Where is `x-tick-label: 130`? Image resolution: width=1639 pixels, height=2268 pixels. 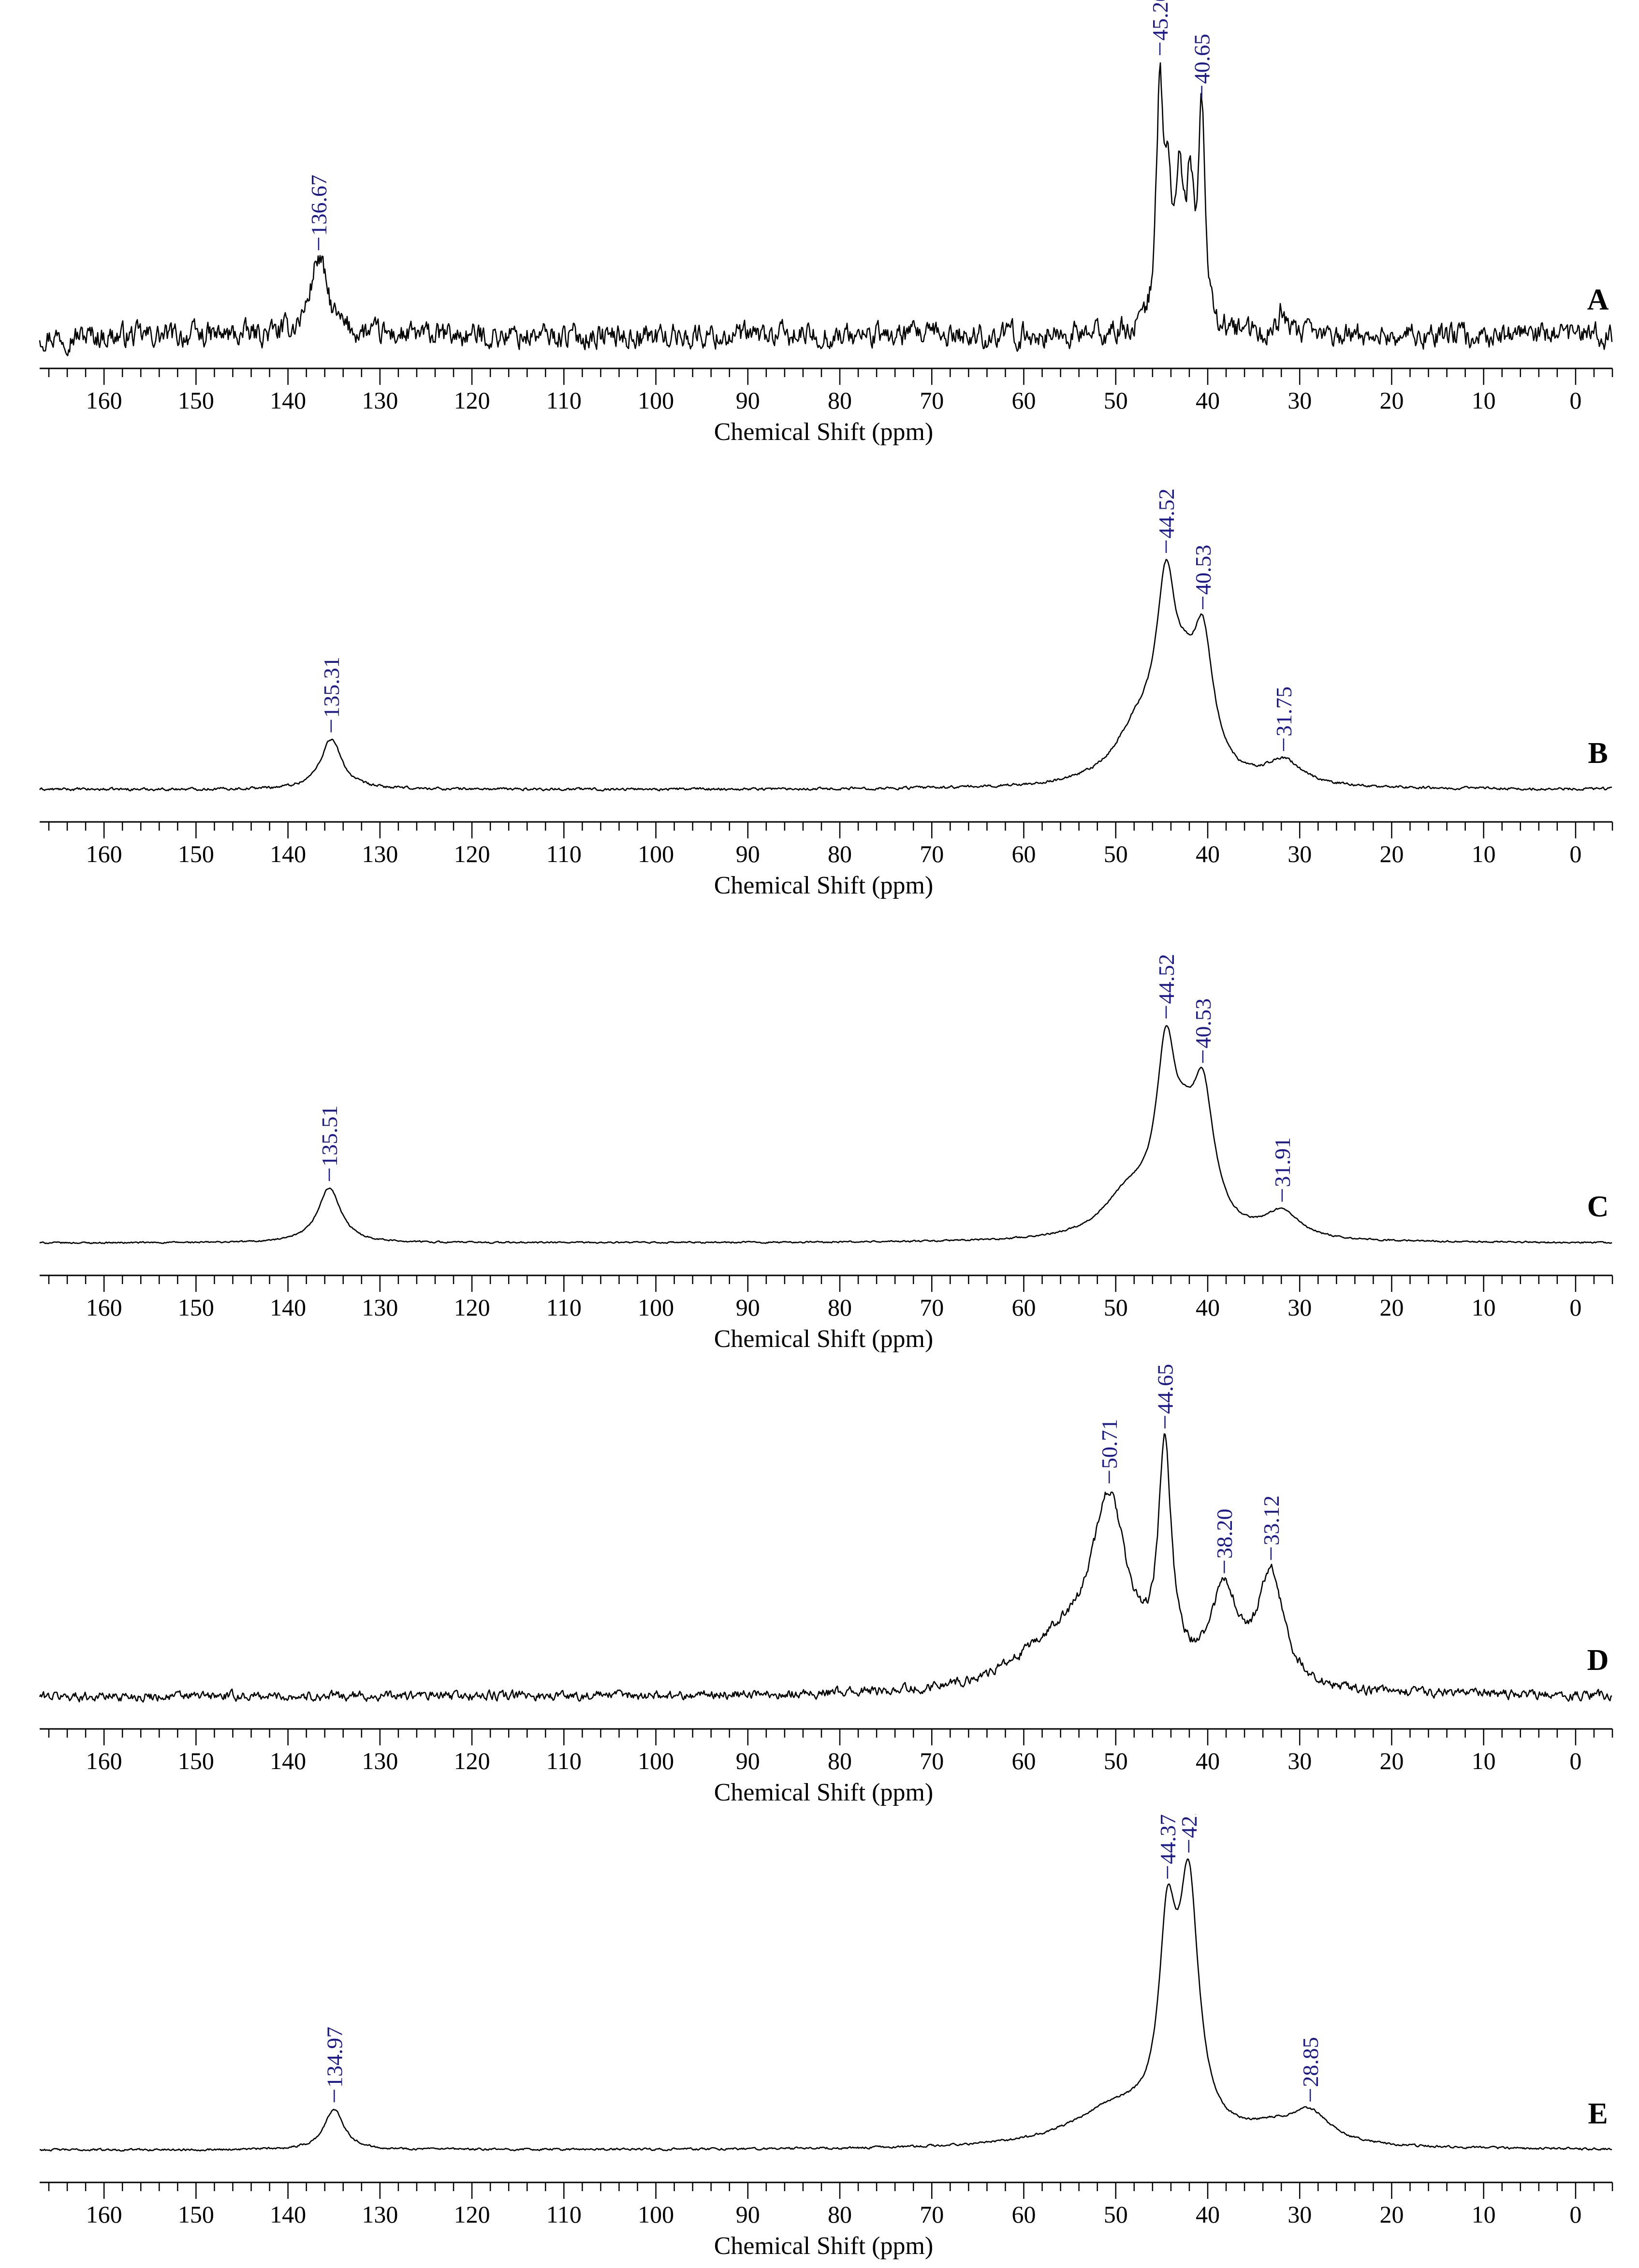
x-tick-label: 130 is located at coordinates (380, 1760).